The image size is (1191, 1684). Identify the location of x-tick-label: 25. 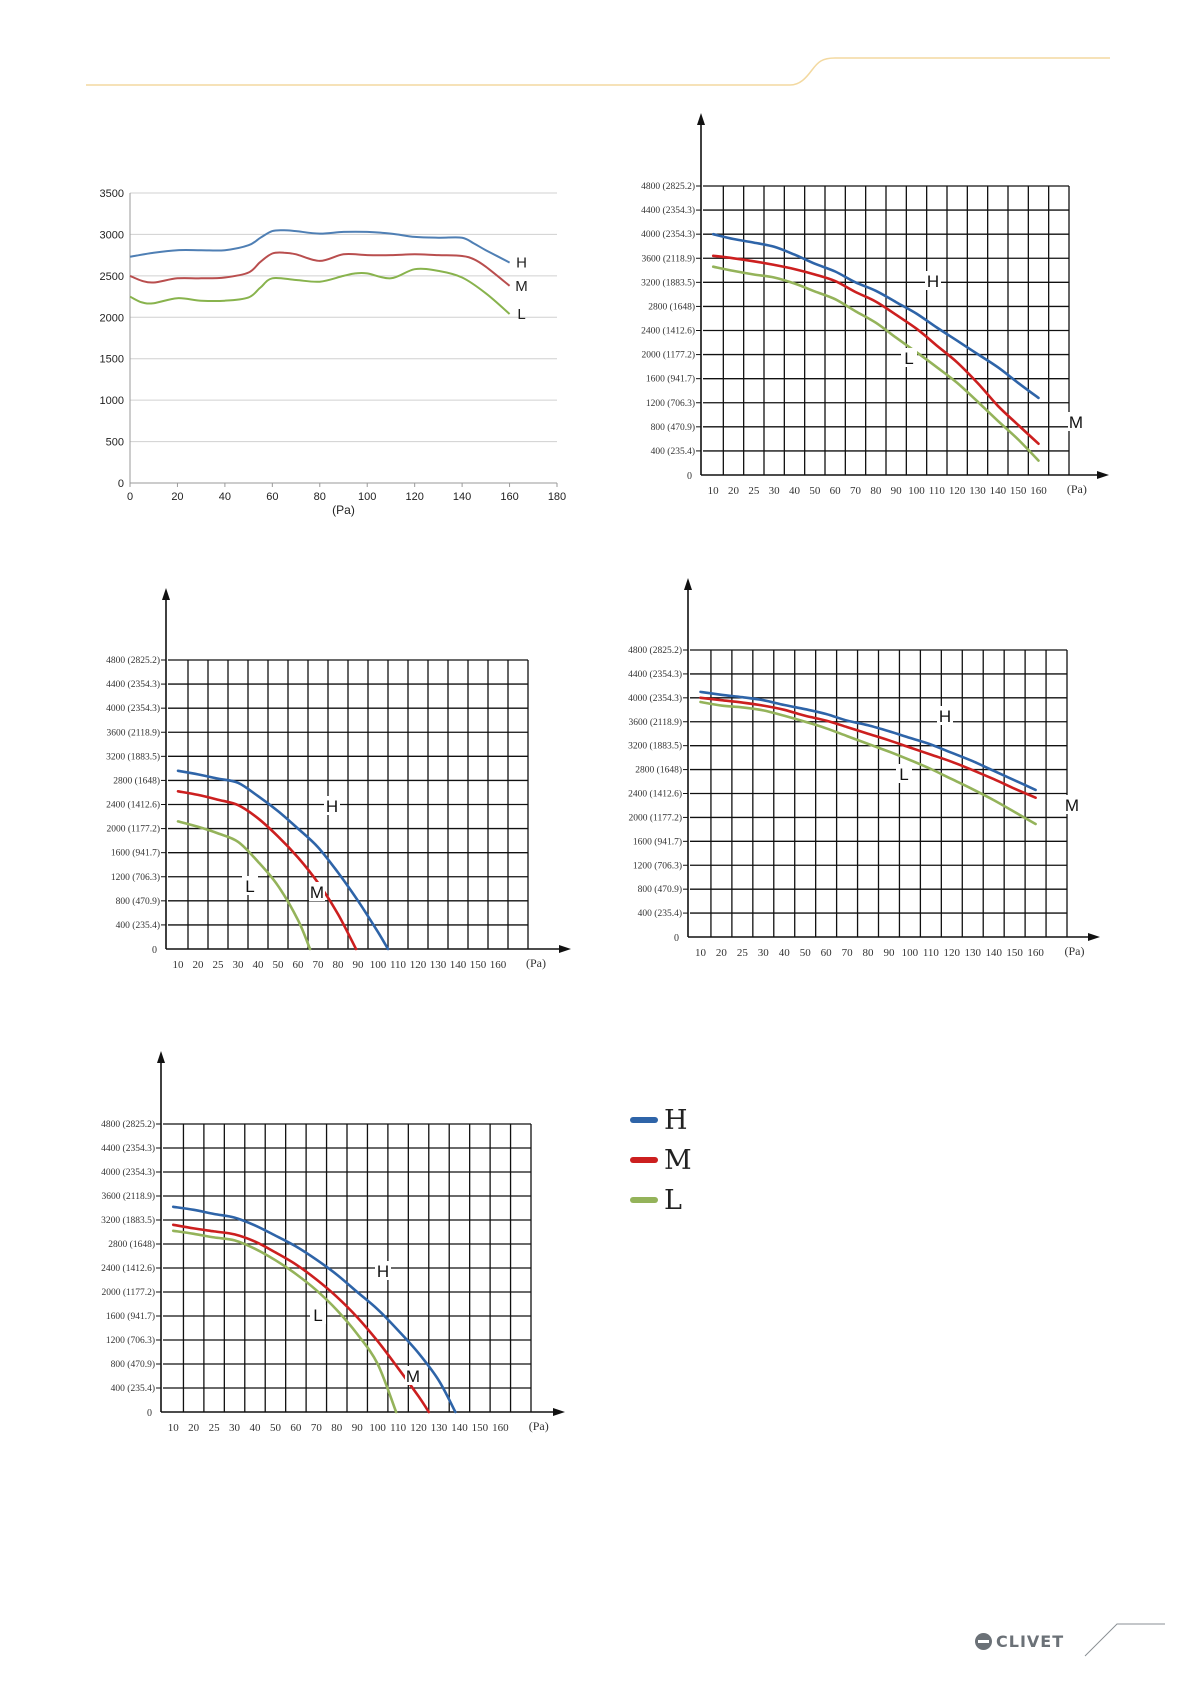
(215, 1428).